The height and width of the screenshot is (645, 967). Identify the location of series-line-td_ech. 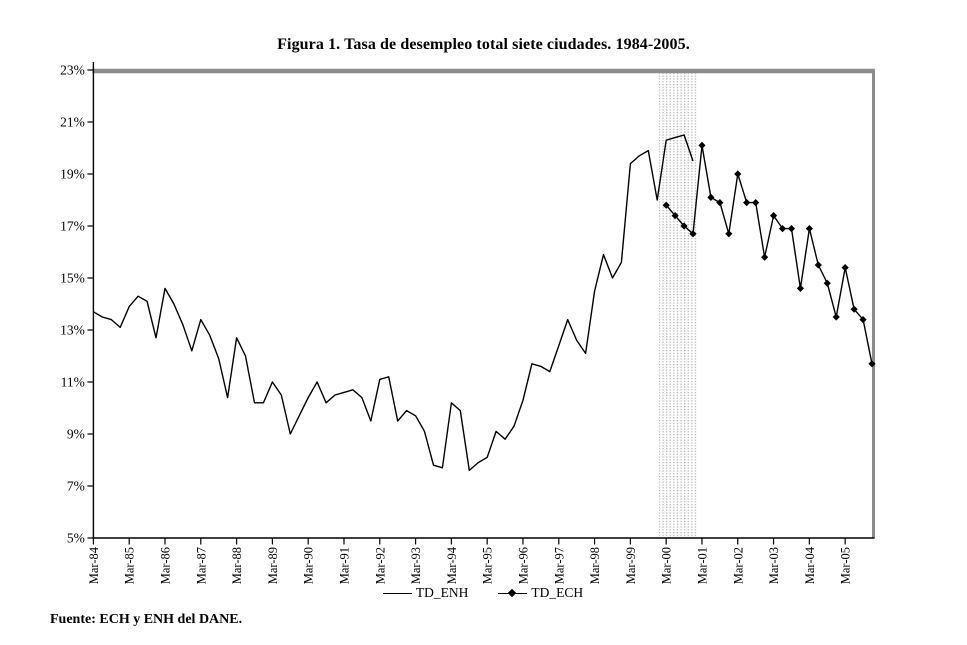
(769, 254).